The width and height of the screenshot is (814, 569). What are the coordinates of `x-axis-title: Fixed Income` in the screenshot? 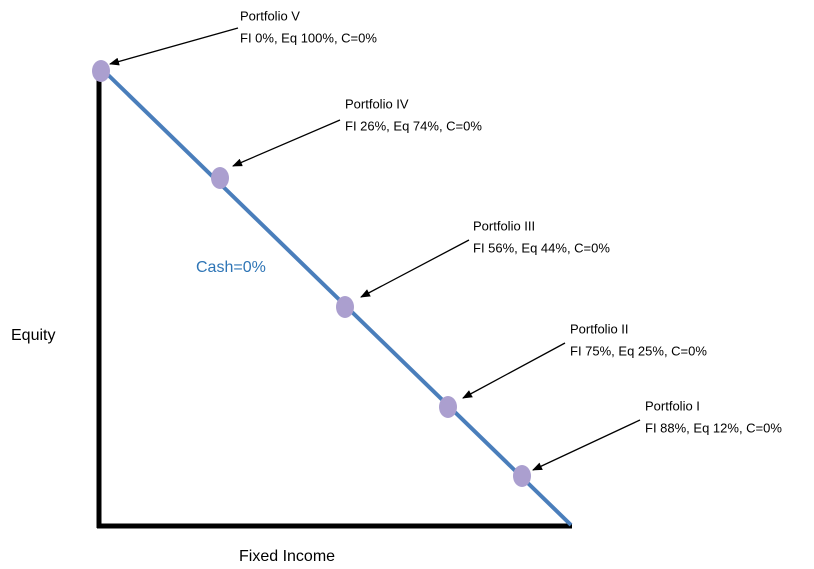 It's located at (287, 556).